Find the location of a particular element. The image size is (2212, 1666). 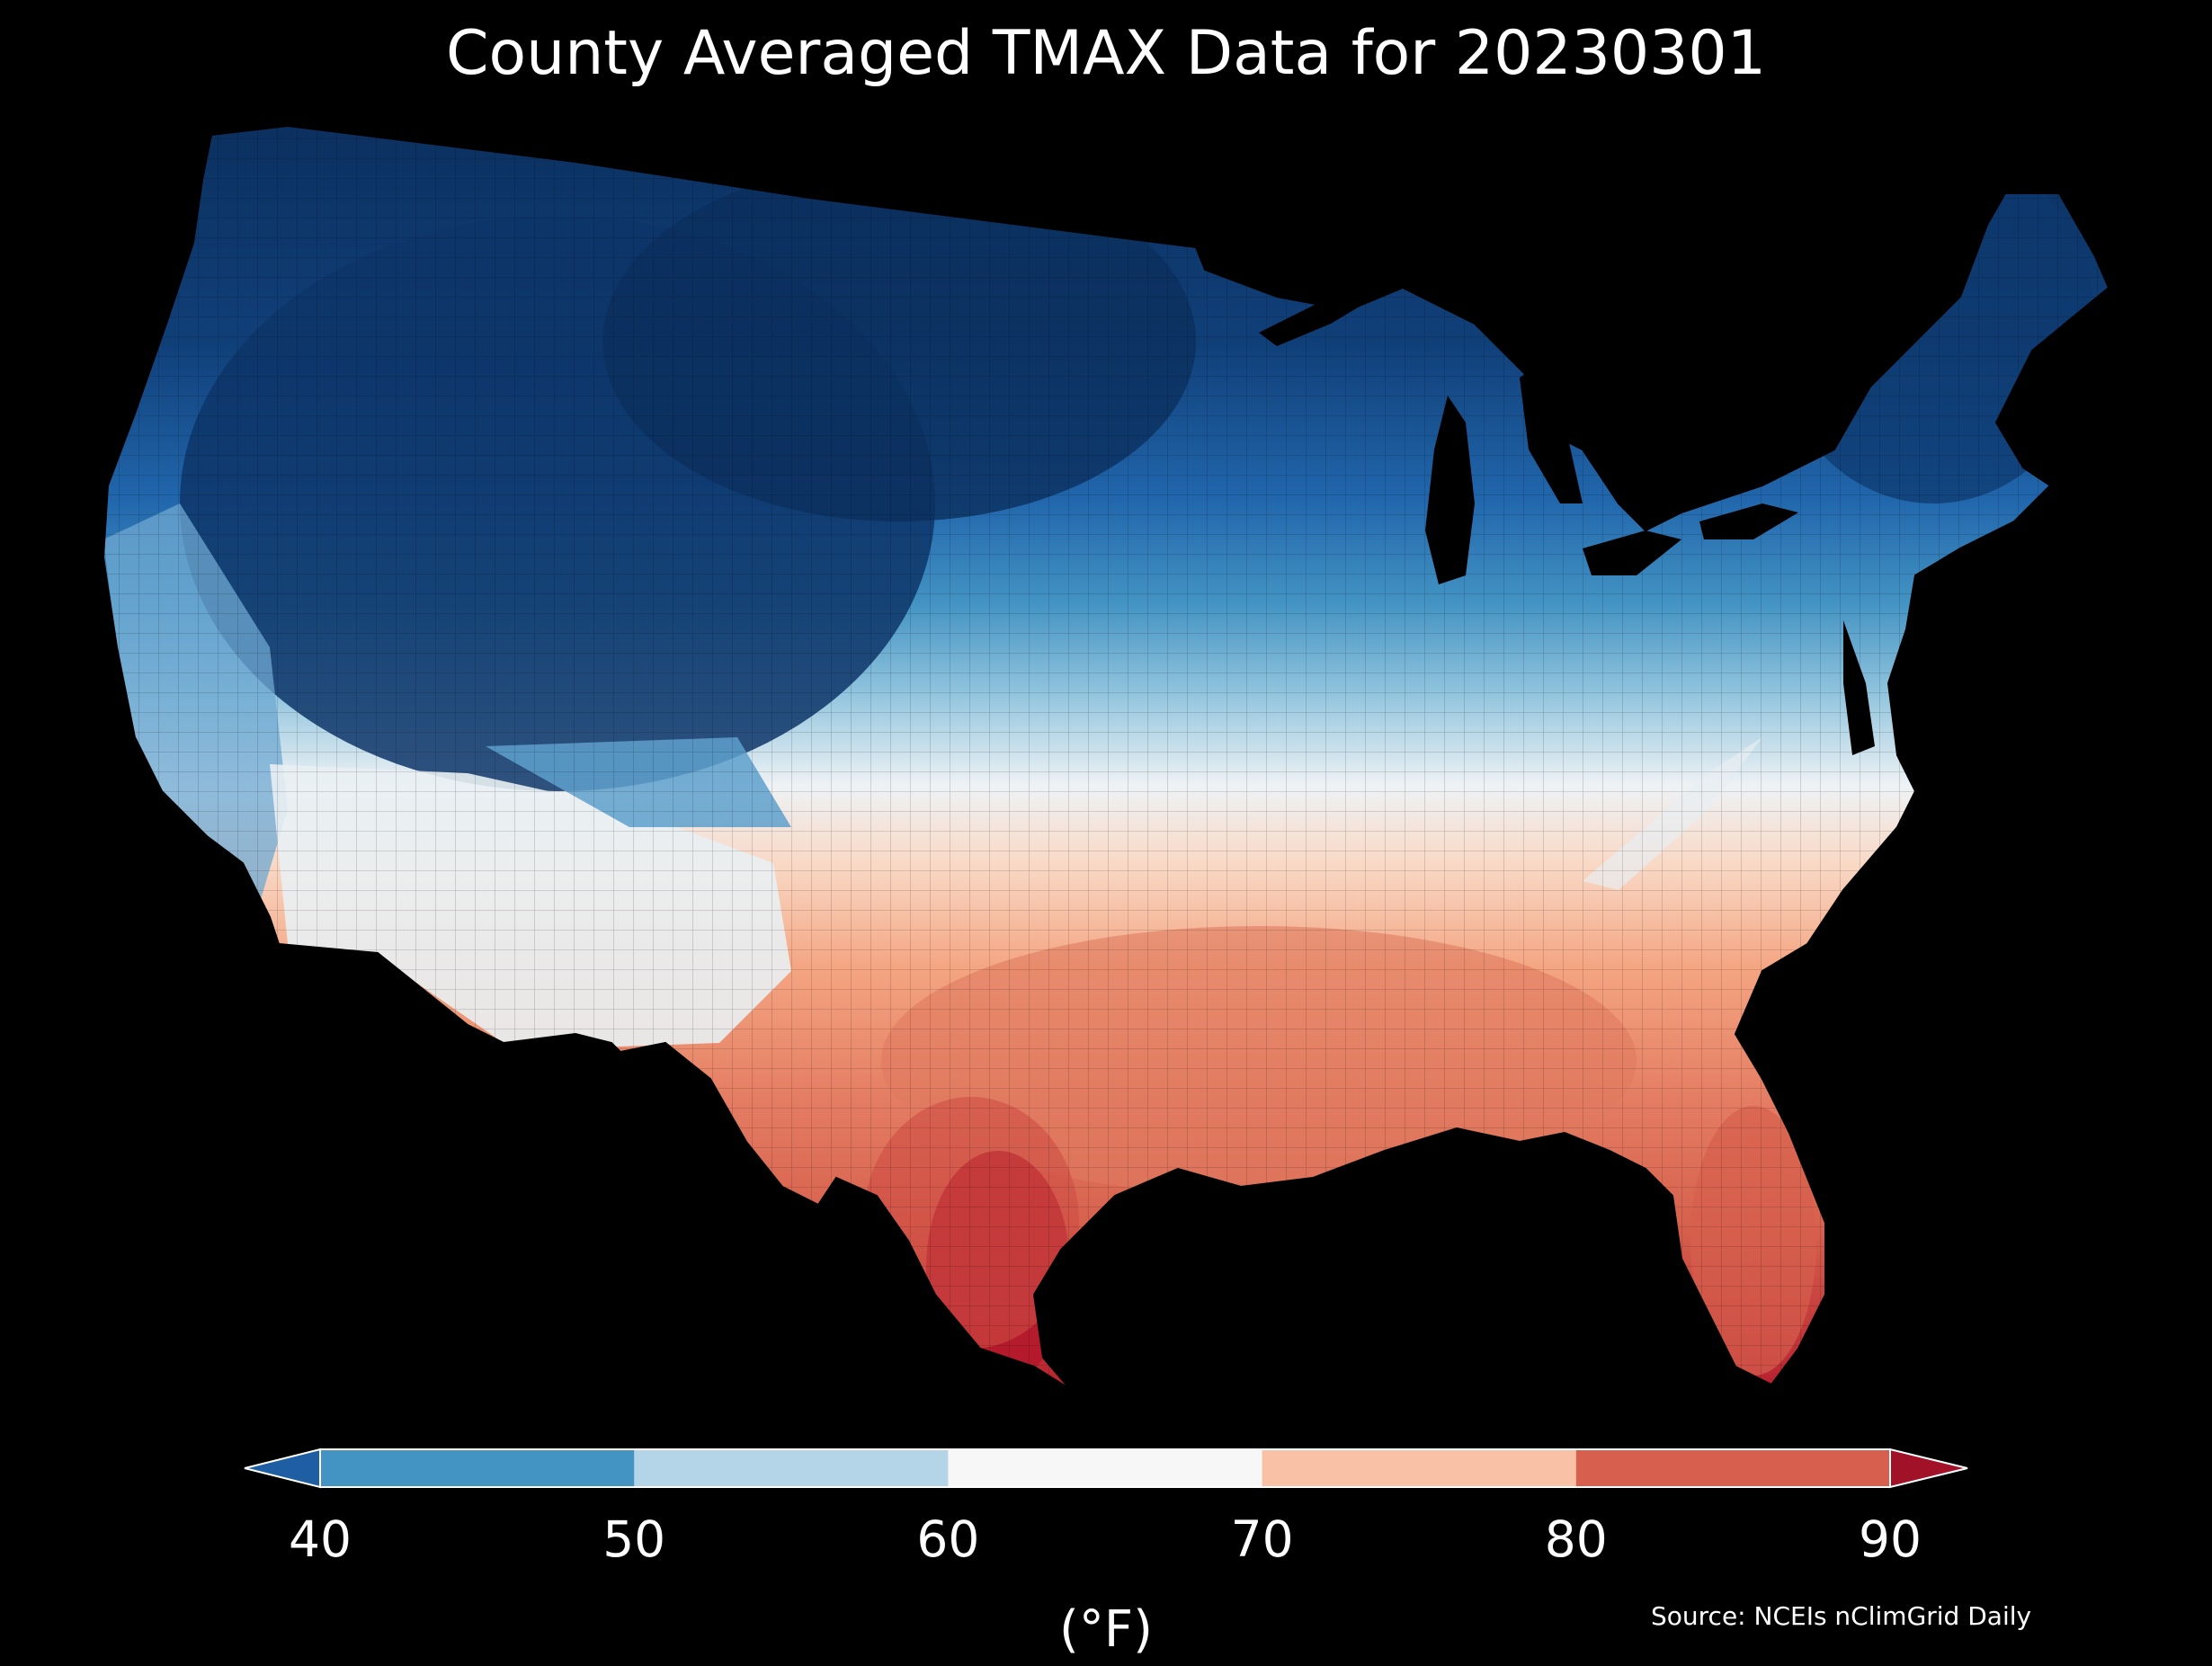

colorbar-extend-low is located at coordinates (282, 1468).